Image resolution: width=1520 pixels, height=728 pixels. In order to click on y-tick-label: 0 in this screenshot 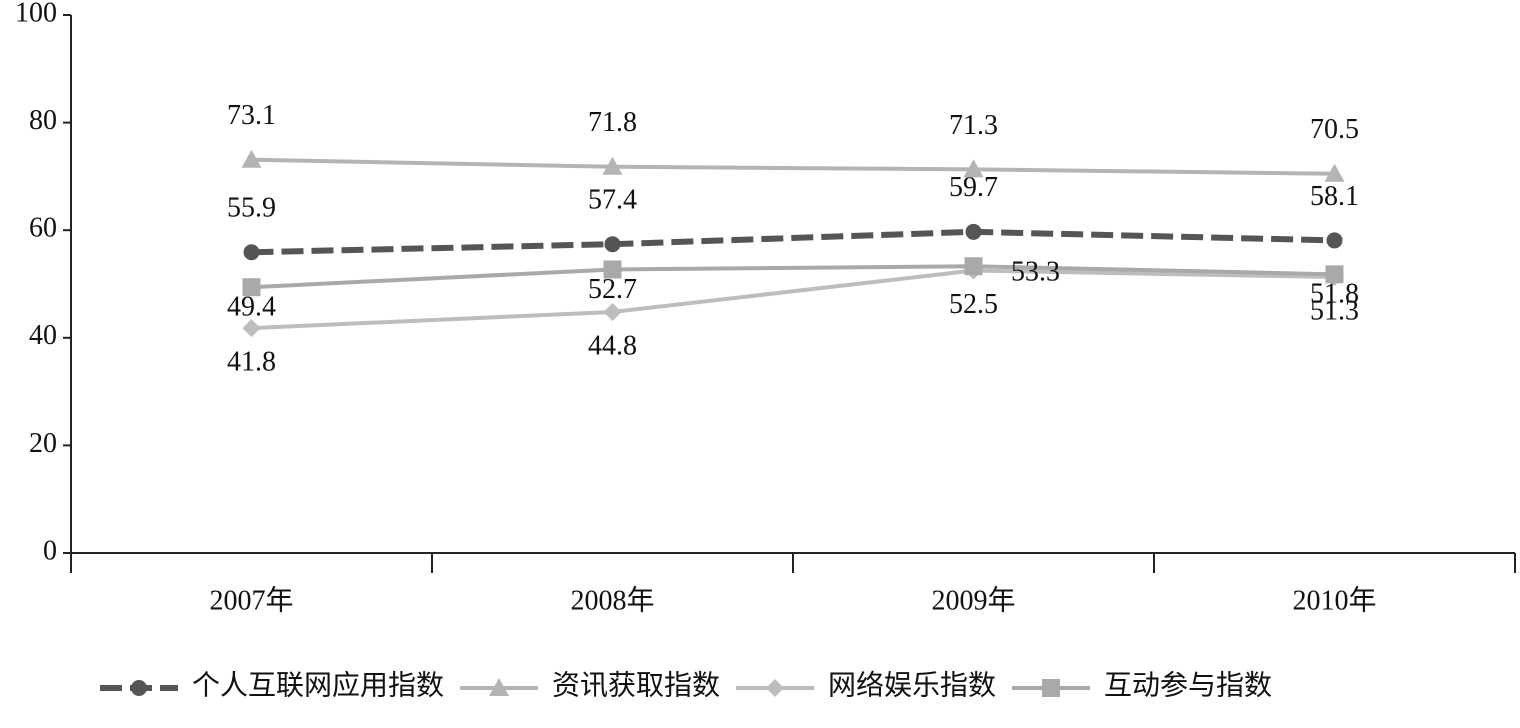, I will do `click(50, 550)`.